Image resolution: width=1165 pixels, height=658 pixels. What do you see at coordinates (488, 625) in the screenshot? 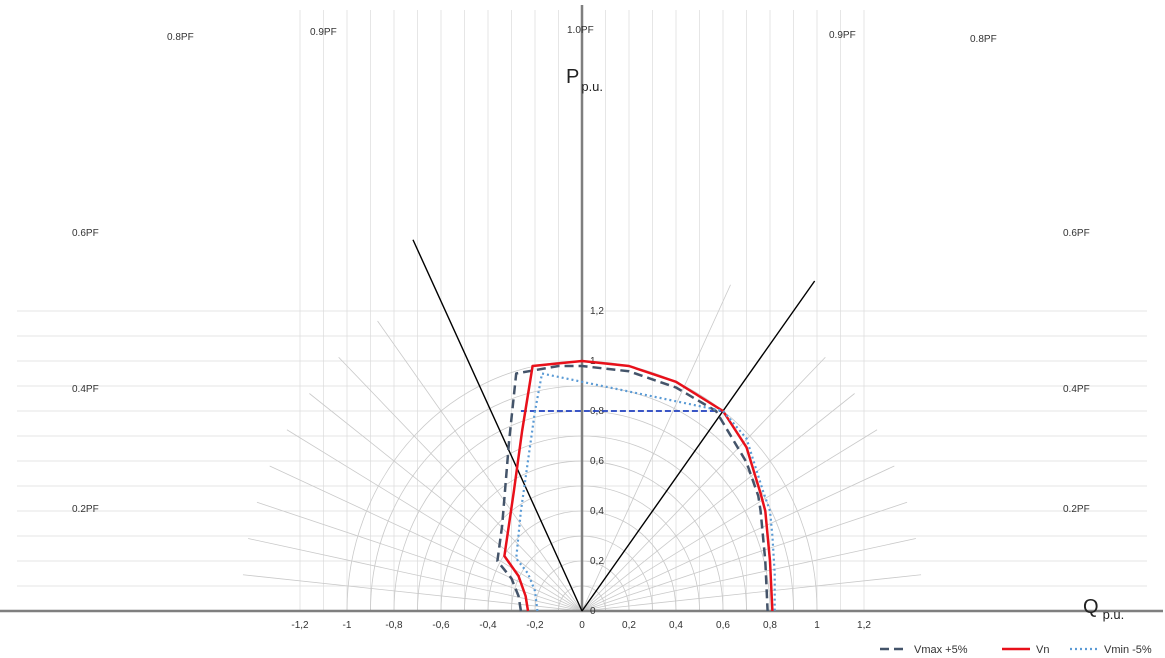
I see `x-tick-label: -0,4` at bounding box center [488, 625].